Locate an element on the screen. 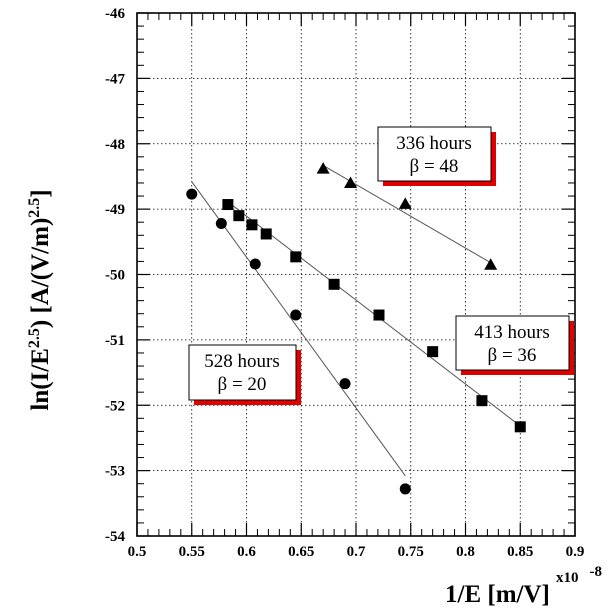  y-tick-label: -48 is located at coordinates (115, 145).